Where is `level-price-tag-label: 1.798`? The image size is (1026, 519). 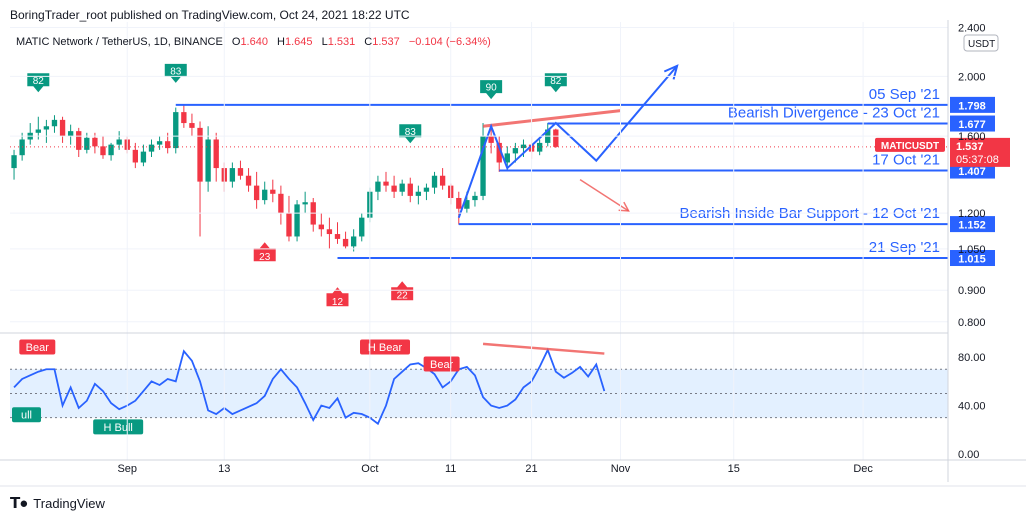
level-price-tag-label: 1.798 is located at coordinates (972, 106).